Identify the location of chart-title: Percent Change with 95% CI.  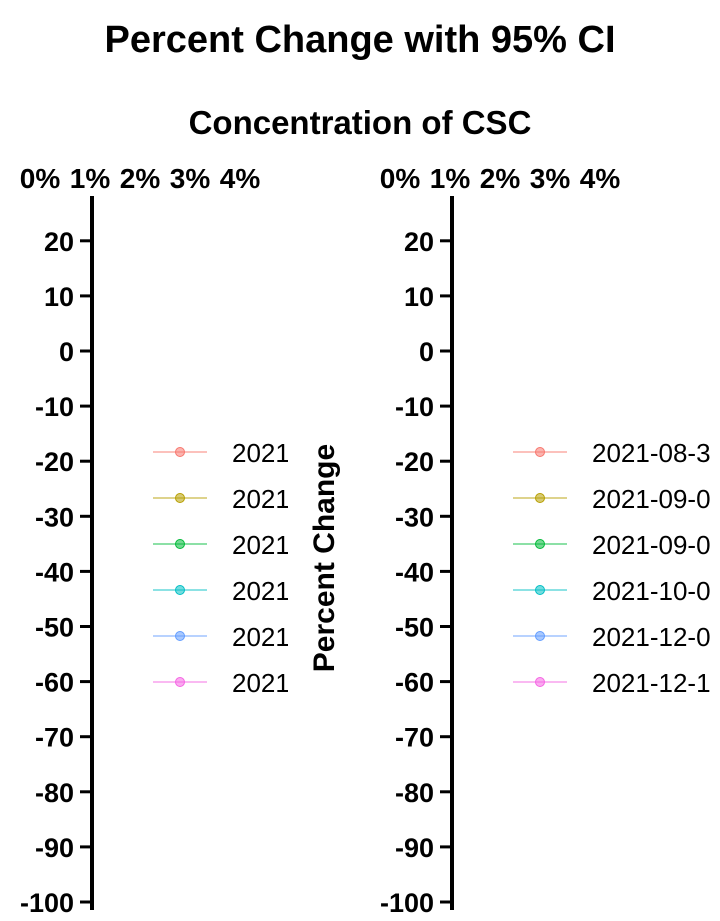
(359, 40).